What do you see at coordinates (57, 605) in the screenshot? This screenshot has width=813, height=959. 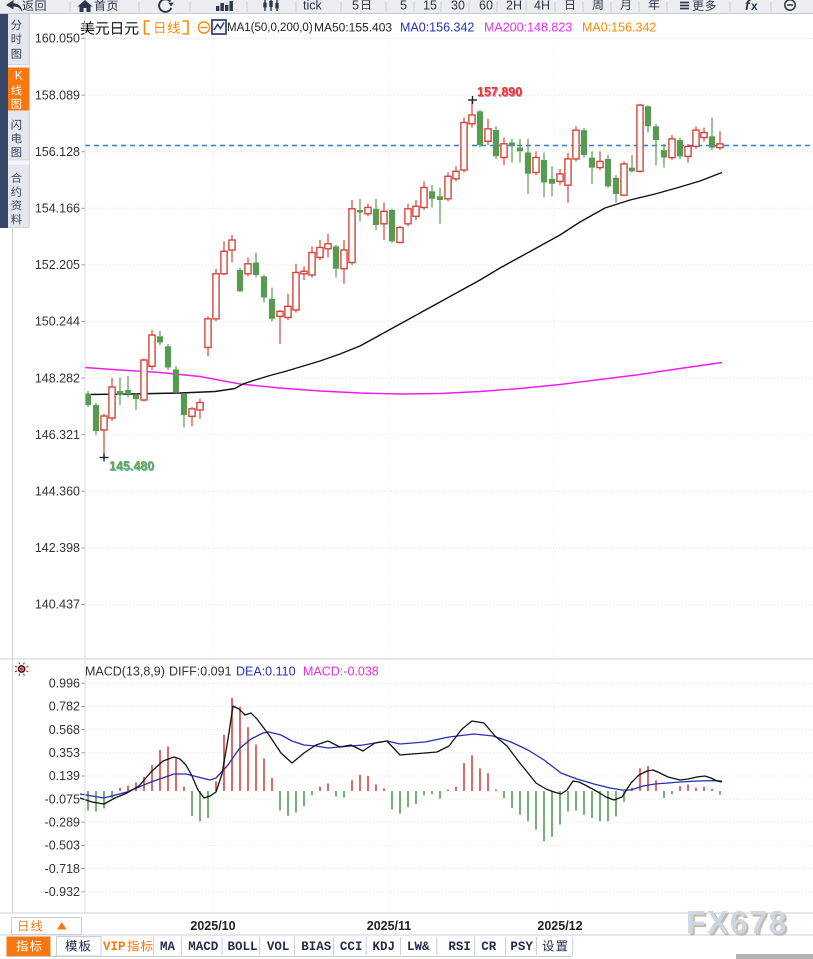 I see `svg-text: 140.437` at bounding box center [57, 605].